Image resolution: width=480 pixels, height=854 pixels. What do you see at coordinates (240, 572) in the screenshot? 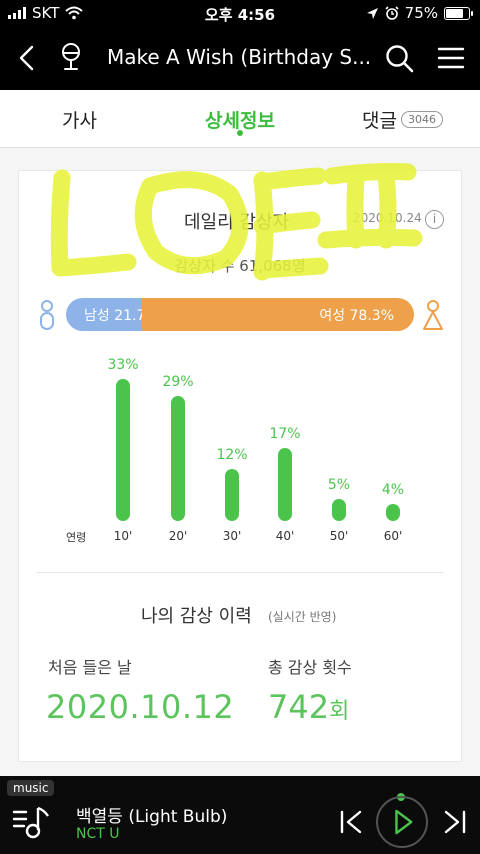
I see `section-divider` at bounding box center [240, 572].